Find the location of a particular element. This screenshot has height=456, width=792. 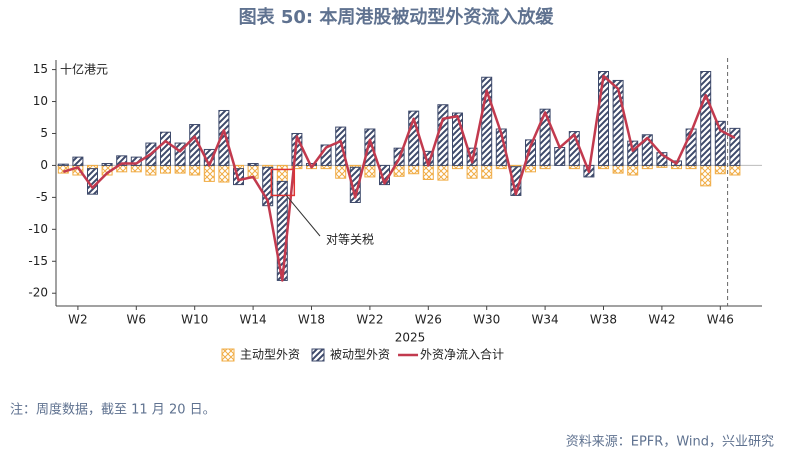

annotation-box is located at coordinates (283, 182).